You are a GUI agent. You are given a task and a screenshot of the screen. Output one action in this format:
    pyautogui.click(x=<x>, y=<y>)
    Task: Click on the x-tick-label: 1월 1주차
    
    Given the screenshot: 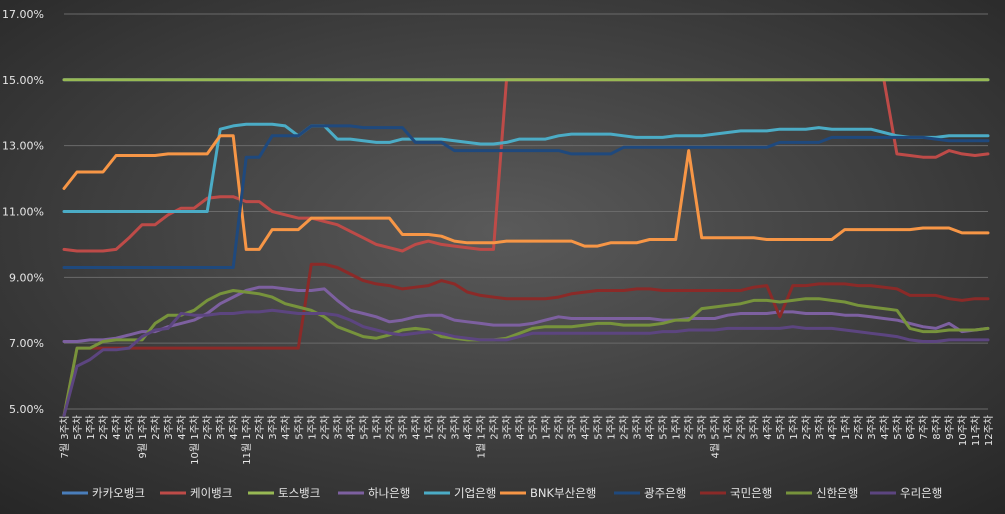 What is the action you would take?
    pyautogui.click(x=481, y=437)
    